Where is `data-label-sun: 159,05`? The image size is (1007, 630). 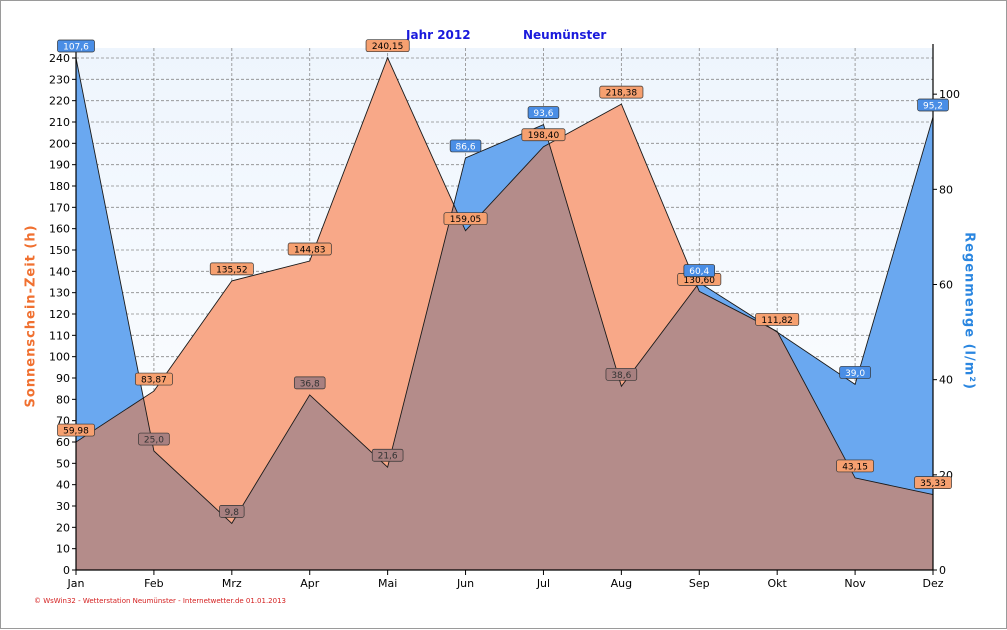 data-label-sun: 159,05 is located at coordinates (465, 219).